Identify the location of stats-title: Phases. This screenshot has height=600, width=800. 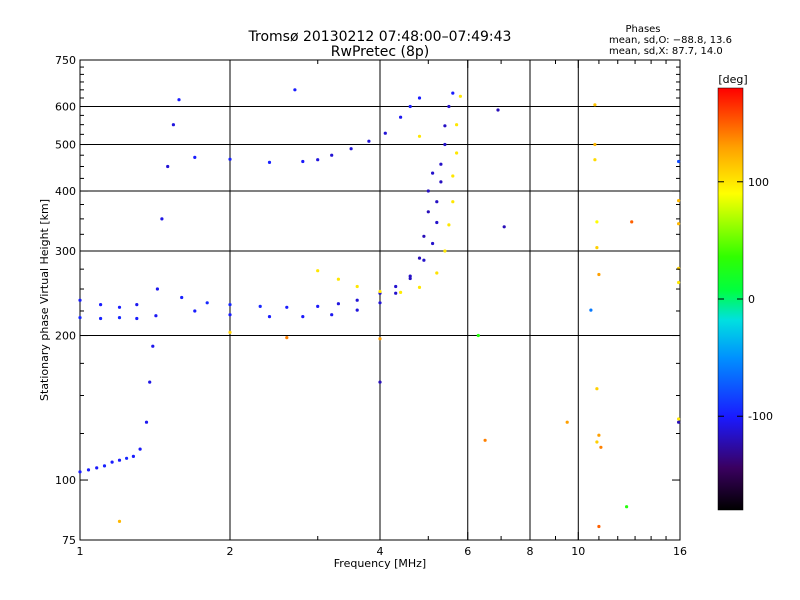
(642, 29).